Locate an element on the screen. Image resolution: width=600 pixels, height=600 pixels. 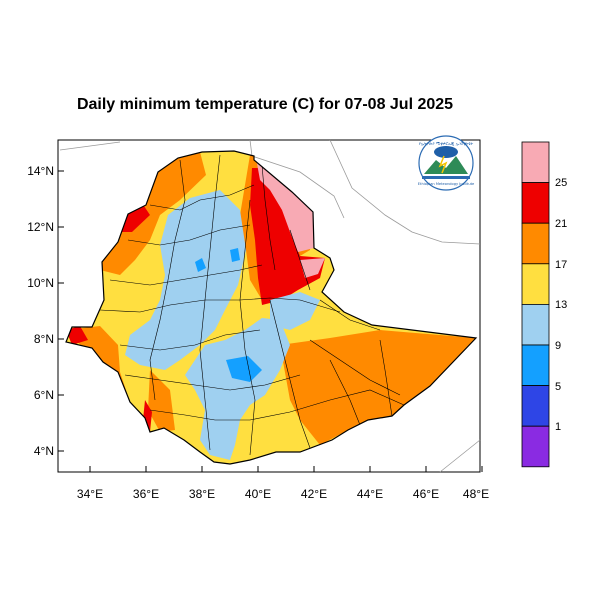
y-tick-label: 4°N is located at coordinates (44, 451).